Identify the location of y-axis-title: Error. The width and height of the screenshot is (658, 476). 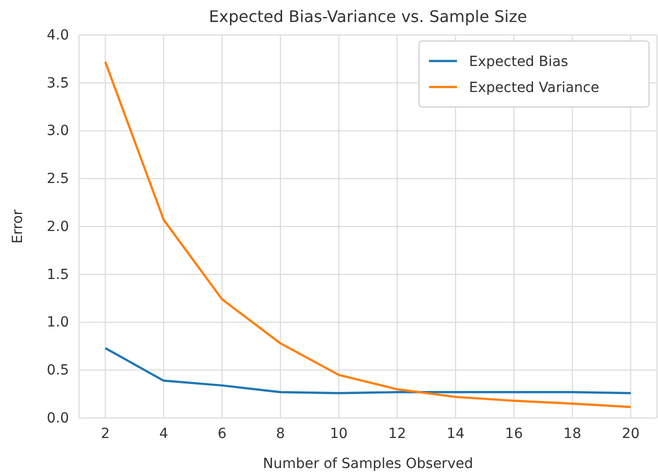
(18, 226).